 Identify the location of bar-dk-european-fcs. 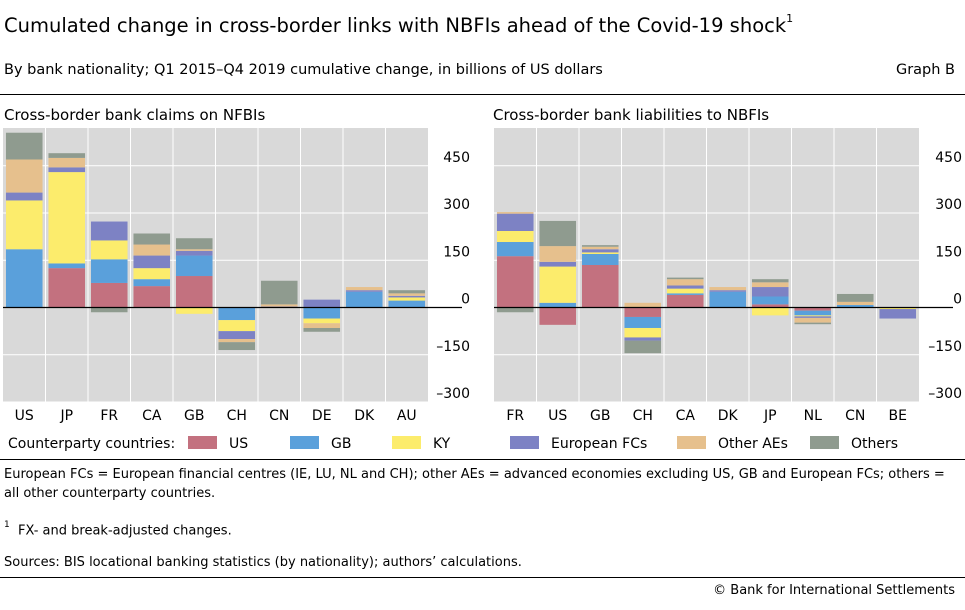
(364, 291).